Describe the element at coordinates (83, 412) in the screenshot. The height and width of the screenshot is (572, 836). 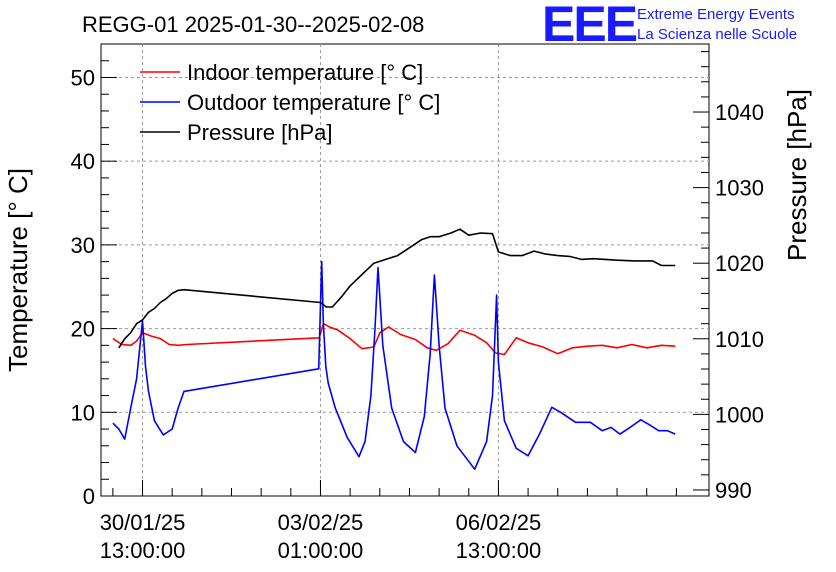
I see `y-tick-label: 10` at that location.